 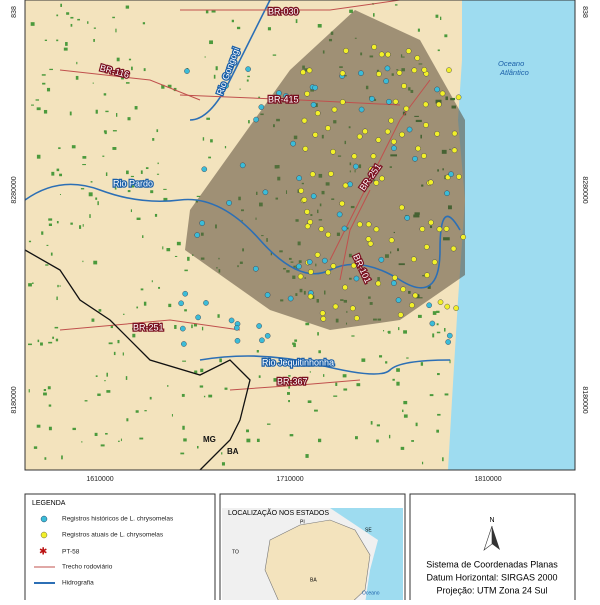 I want to click on coord-label: 1810000, so click(x=487, y=479).